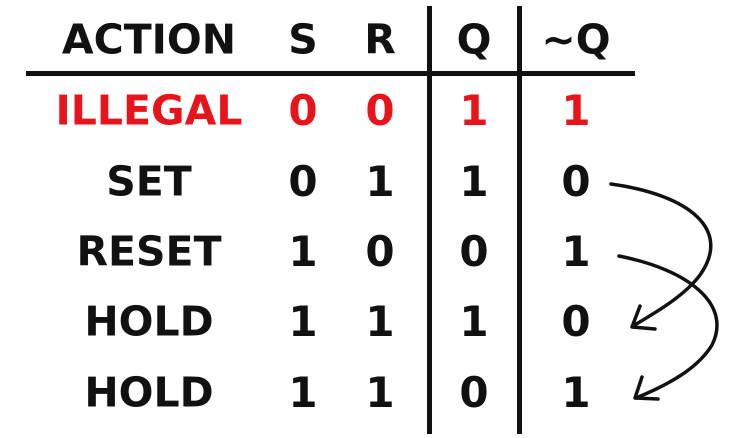 The width and height of the screenshot is (743, 438). I want to click on row-hold-1-q: 1, so click(474, 321).